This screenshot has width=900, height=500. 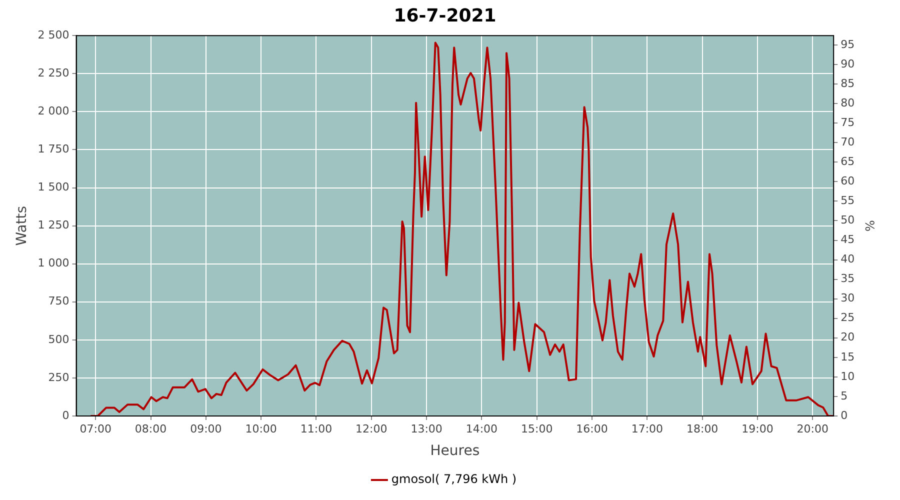 I want to click on y2-tick-label: 5, so click(x=844, y=395).